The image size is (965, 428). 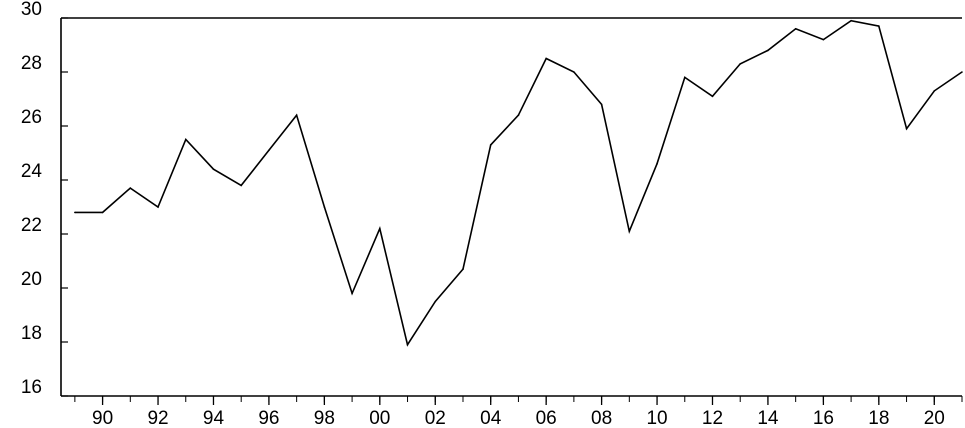 I want to click on y-tick-label: 18, so click(x=31, y=333).